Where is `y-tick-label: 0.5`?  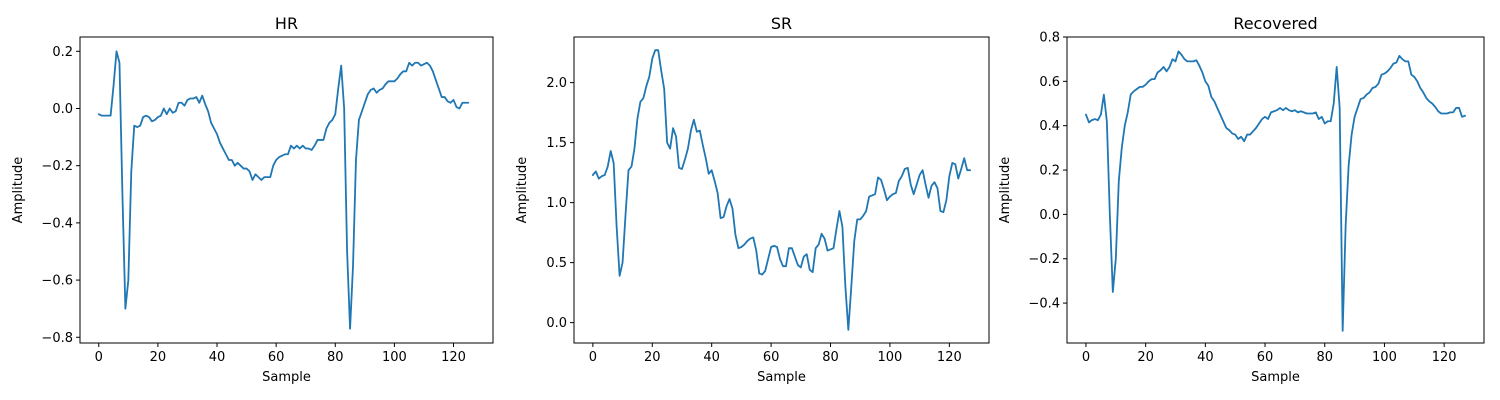
y-tick-label: 0.5 is located at coordinates (556, 263).